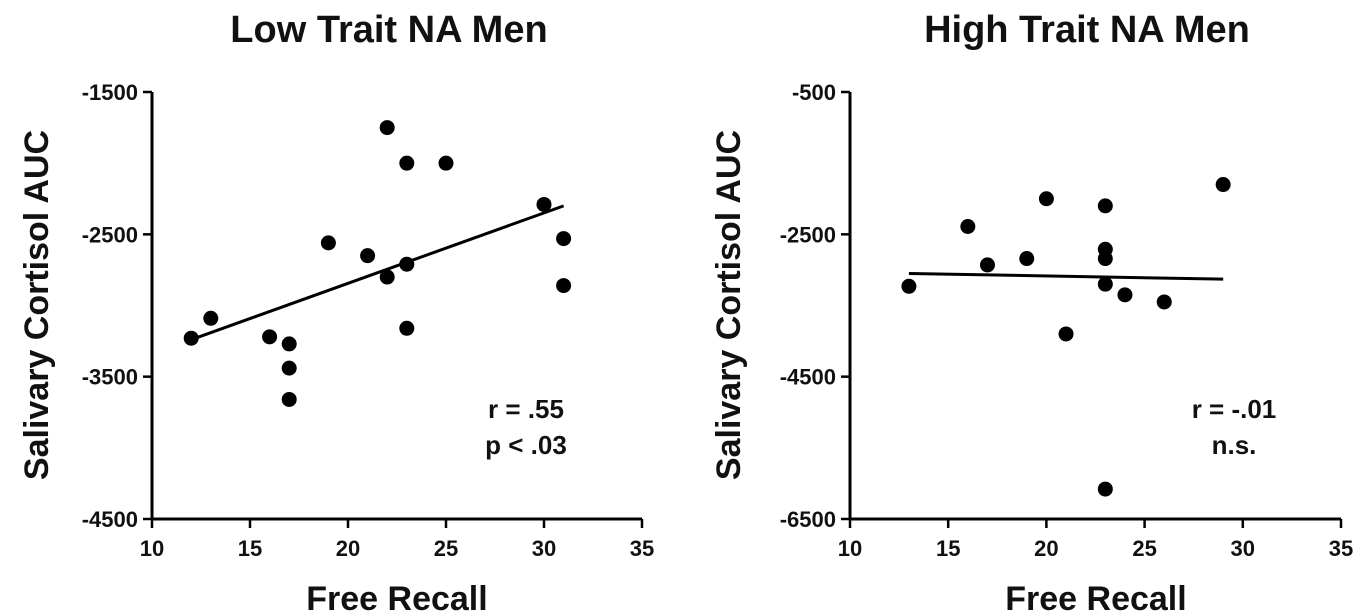 Image resolution: width=1372 pixels, height=616 pixels. What do you see at coordinates (110, 377) in the screenshot?
I see `y-tick-label: -3500` at bounding box center [110, 377].